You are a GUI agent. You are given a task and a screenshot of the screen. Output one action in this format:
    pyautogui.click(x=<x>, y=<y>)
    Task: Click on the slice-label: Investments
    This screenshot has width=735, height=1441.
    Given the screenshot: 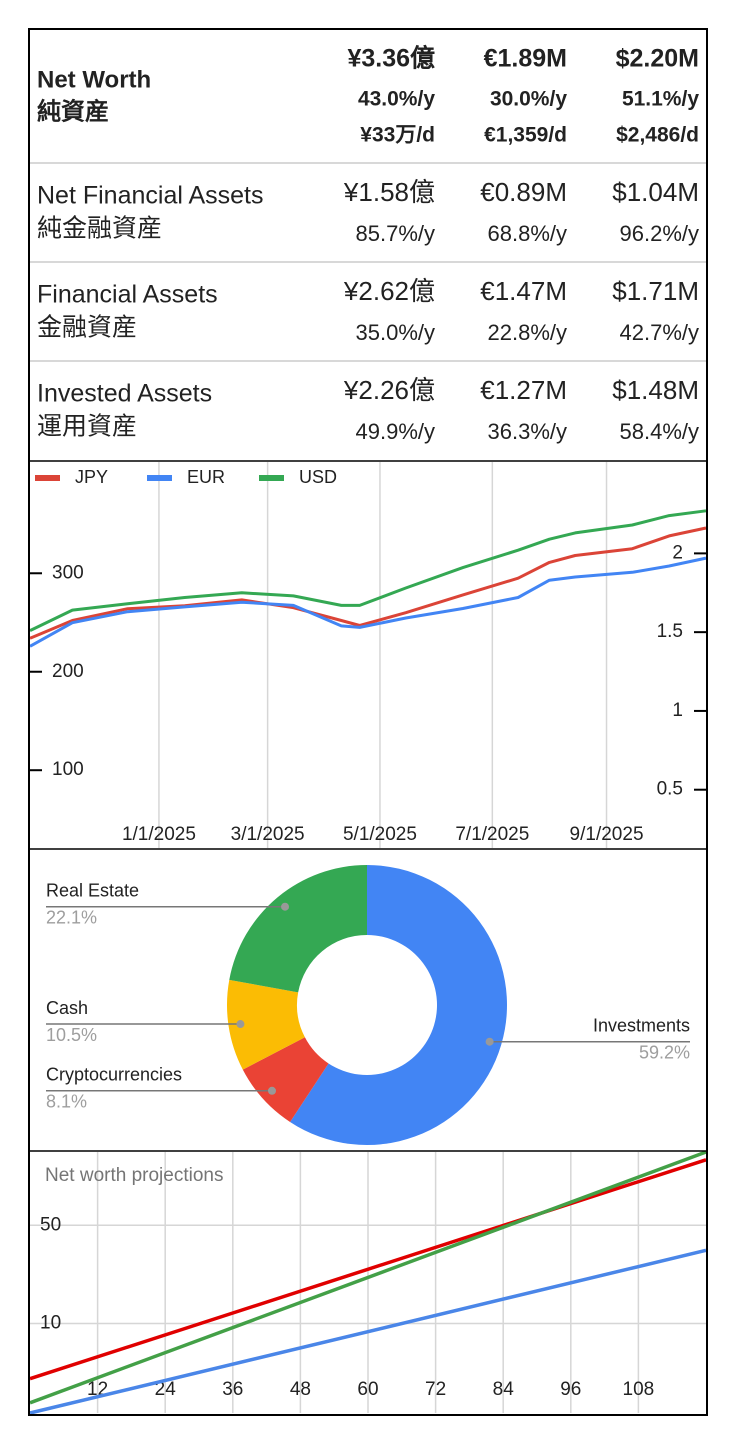 What is the action you would take?
    pyautogui.click(x=641, y=1025)
    